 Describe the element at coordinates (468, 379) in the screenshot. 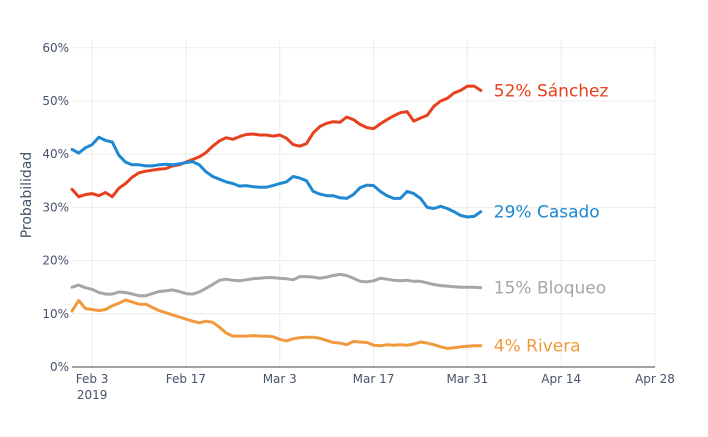

I see `x-tick-label: Mar 31` at that location.